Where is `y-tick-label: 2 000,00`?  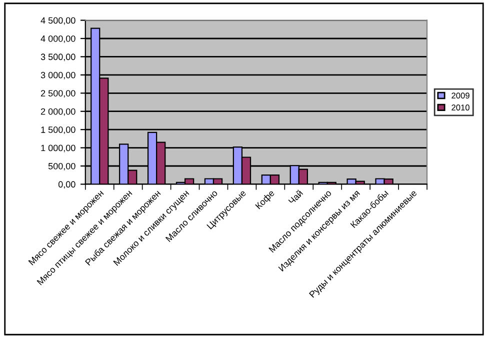
y-tick-label: 2 000,00 is located at coordinates (58, 112).